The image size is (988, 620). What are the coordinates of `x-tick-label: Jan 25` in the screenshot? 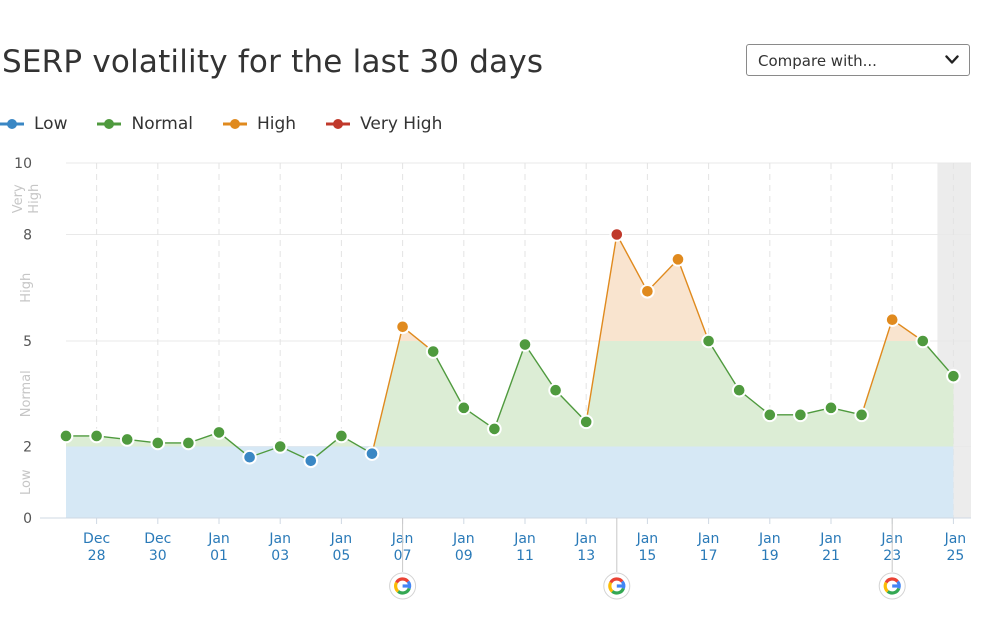 It's located at (955, 547).